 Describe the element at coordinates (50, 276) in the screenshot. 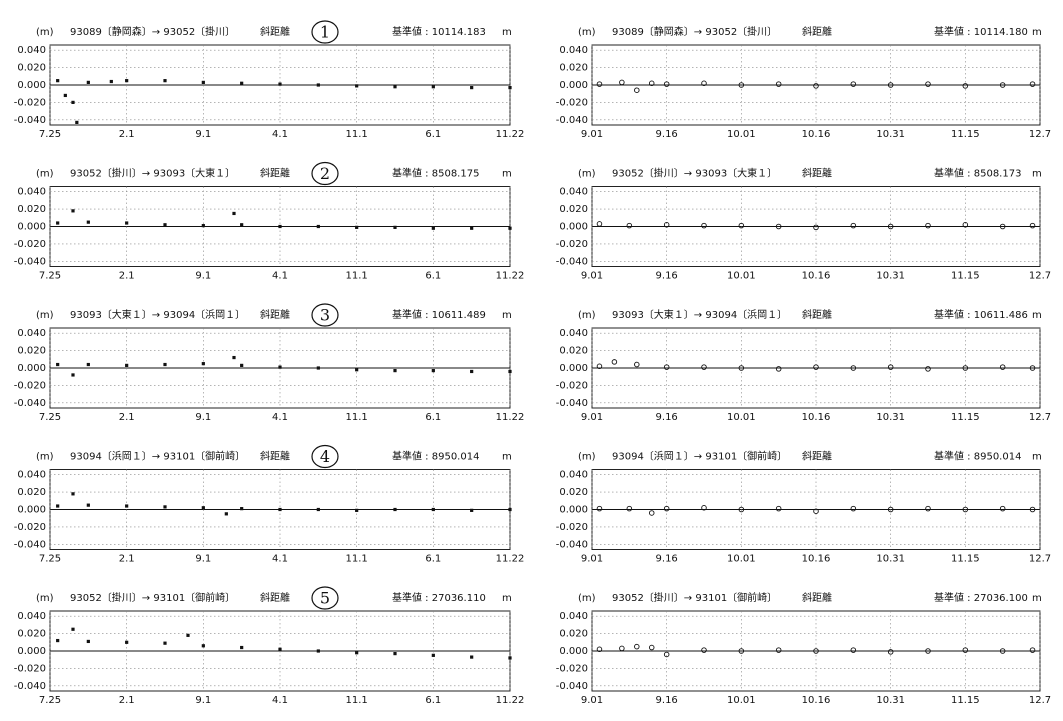

I see `x-tick-label: 7.25` at that location.